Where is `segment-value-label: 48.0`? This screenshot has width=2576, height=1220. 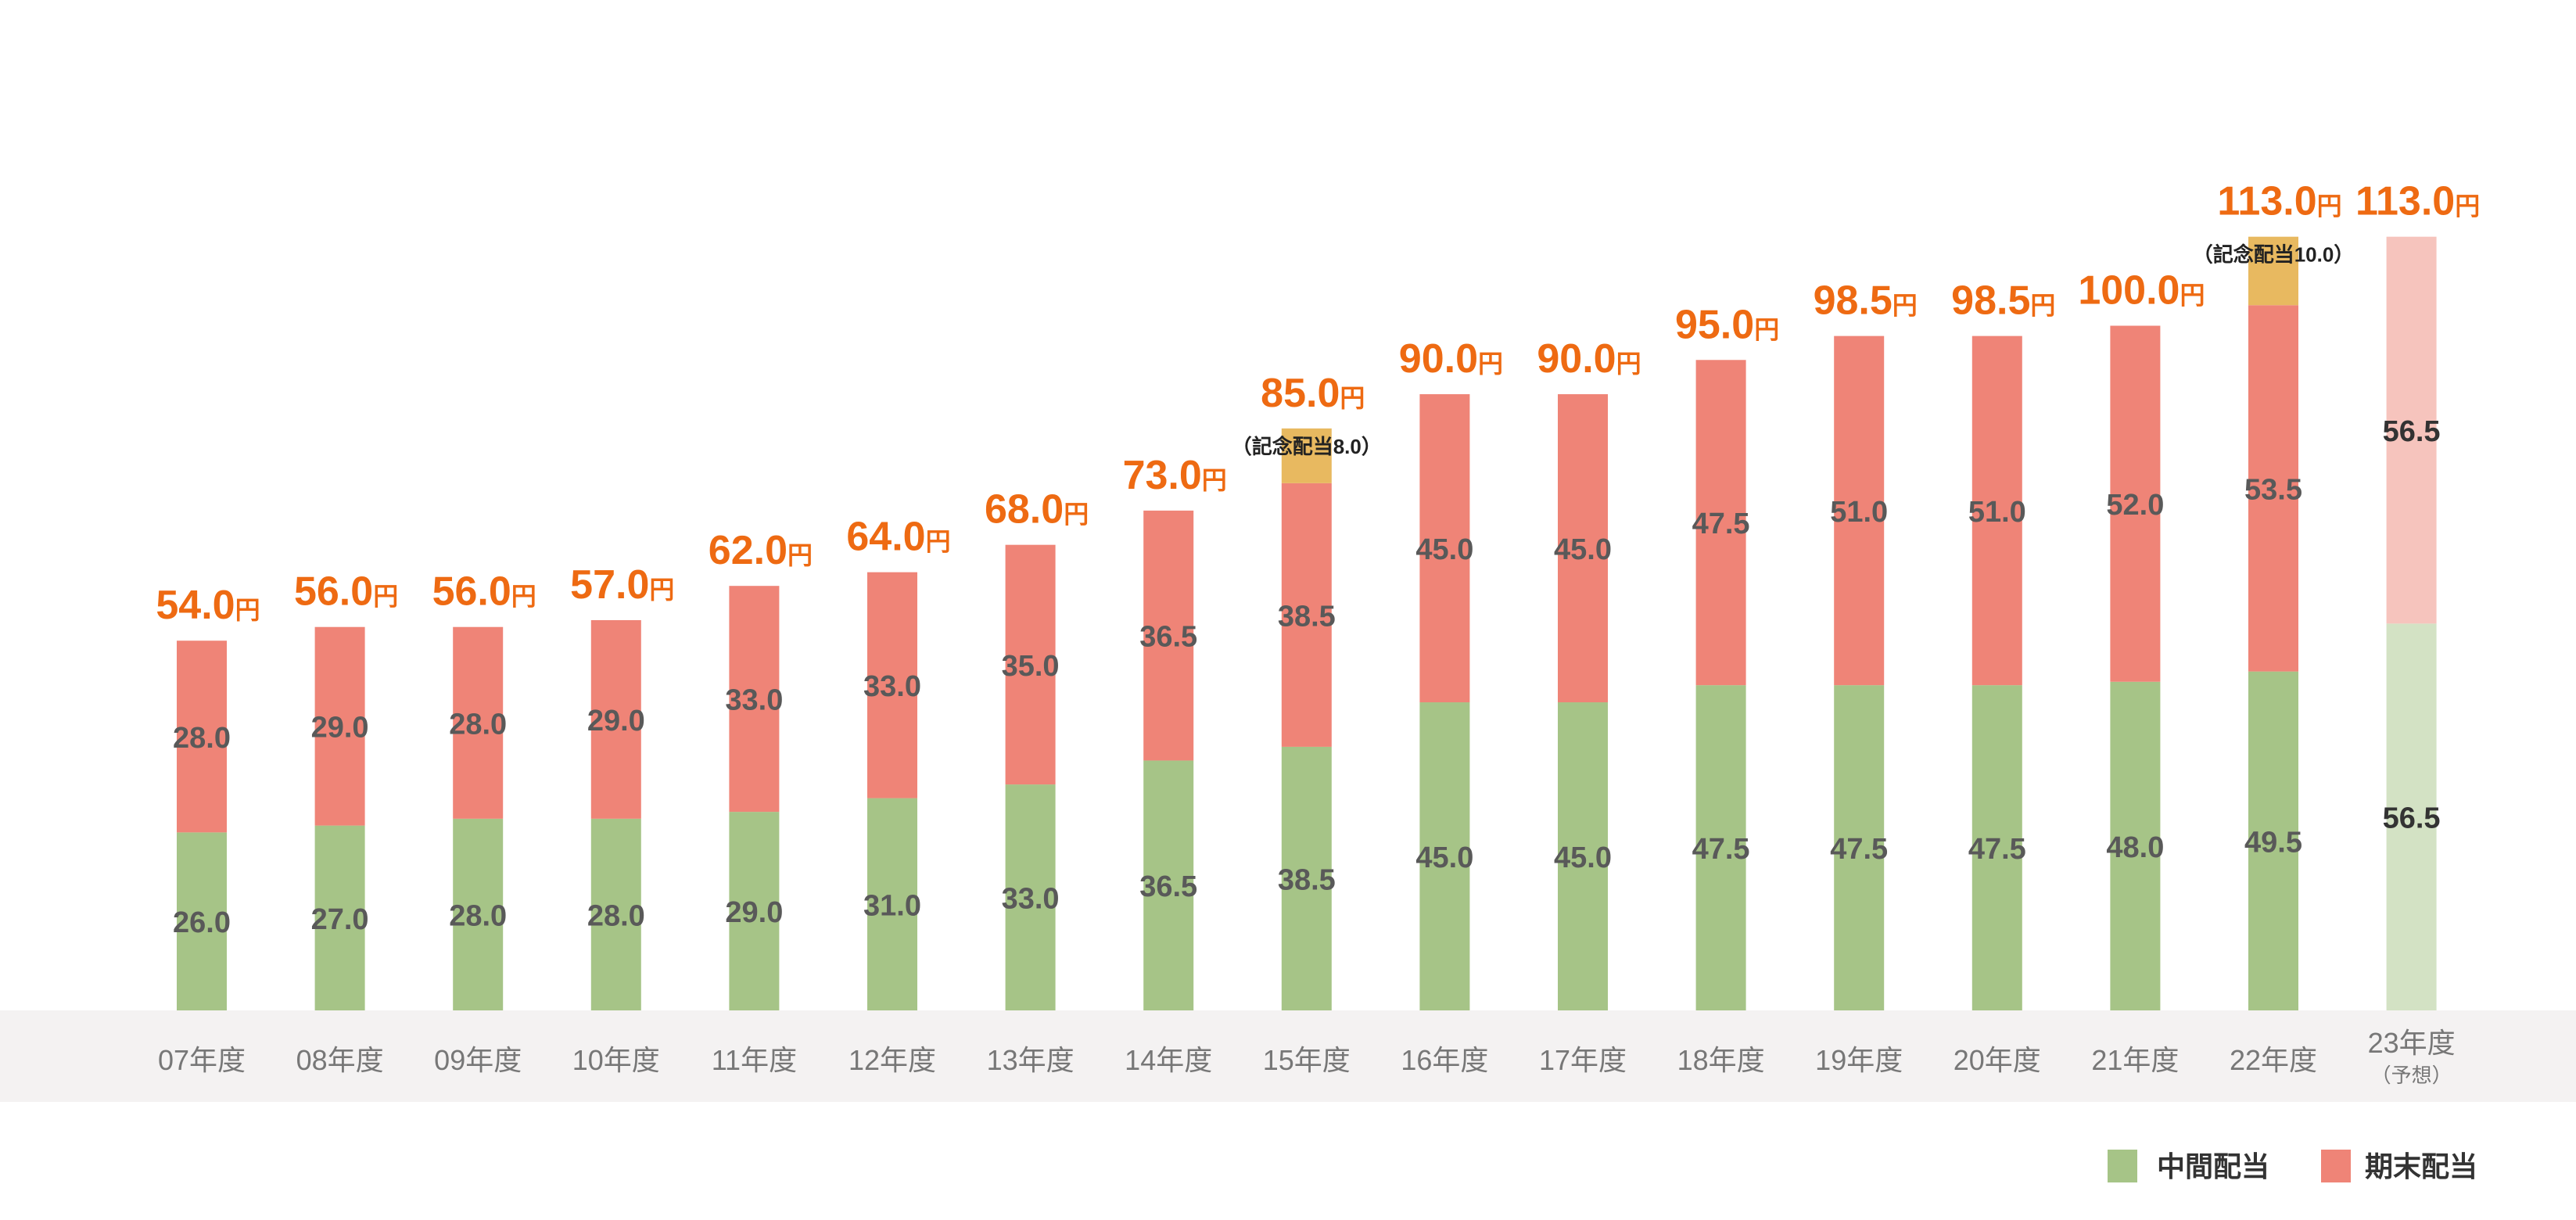
segment-value-label: 48.0 is located at coordinates (2135, 847).